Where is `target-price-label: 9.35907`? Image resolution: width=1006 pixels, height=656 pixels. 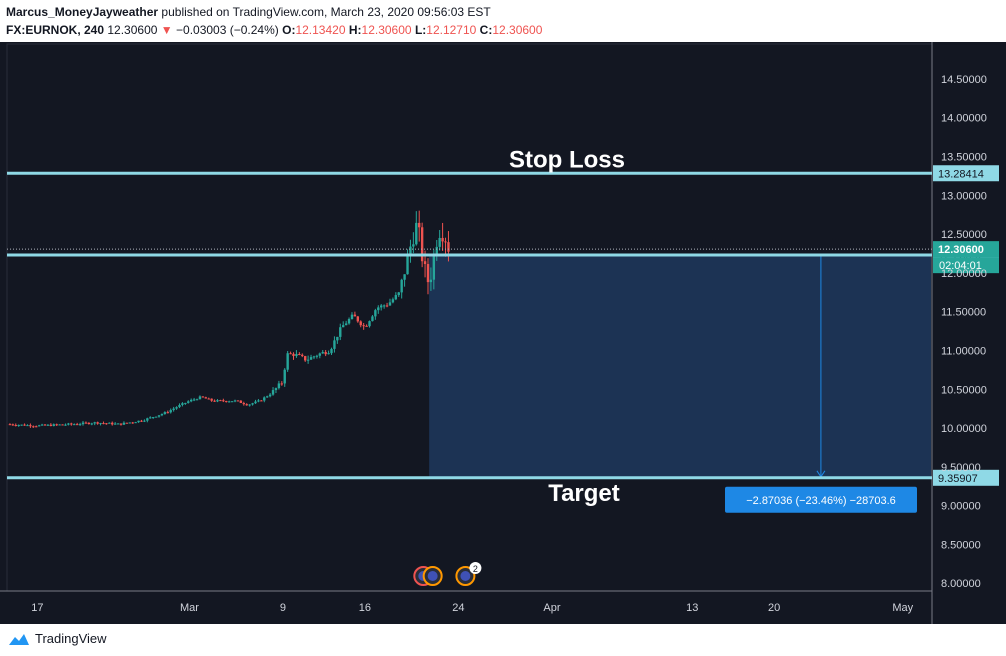 target-price-label: 9.35907 is located at coordinates (958, 479).